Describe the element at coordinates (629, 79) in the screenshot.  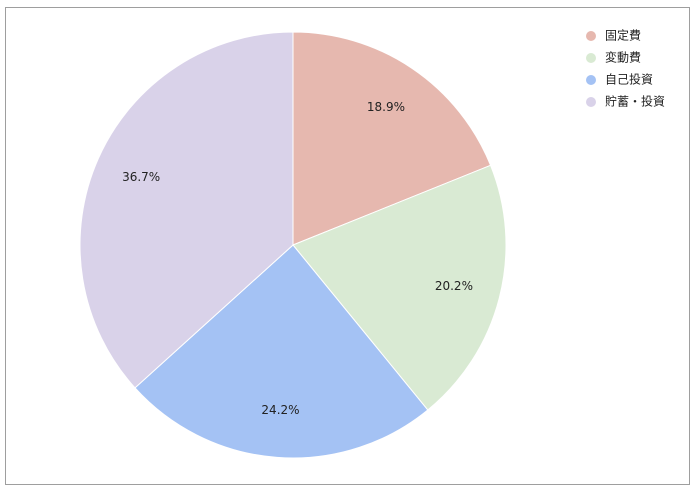
I see `legend-label: 自己投資` at that location.